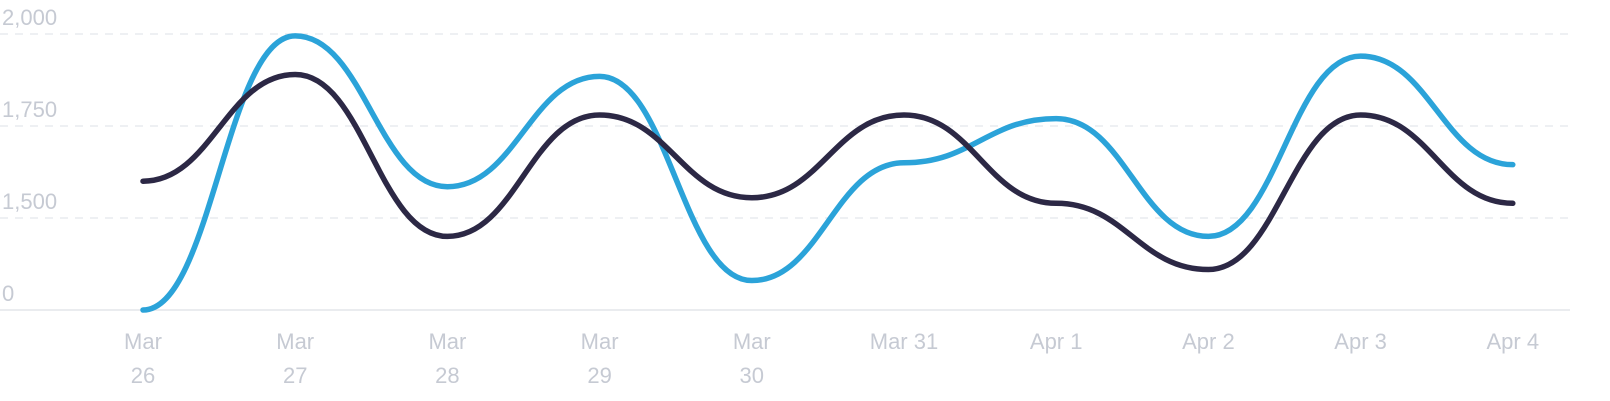 This screenshot has height=401, width=1610. I want to click on y-axis: 0 1,500 1,750 2,000, so click(29, 155).